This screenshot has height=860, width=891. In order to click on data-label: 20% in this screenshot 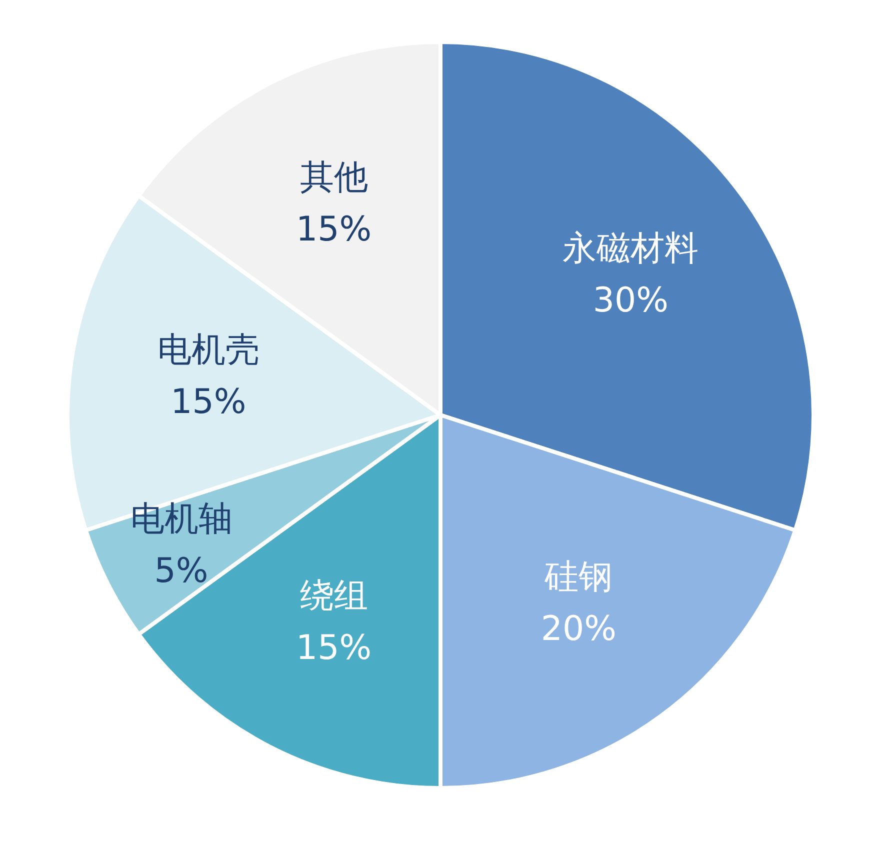, I will do `click(578, 628)`.